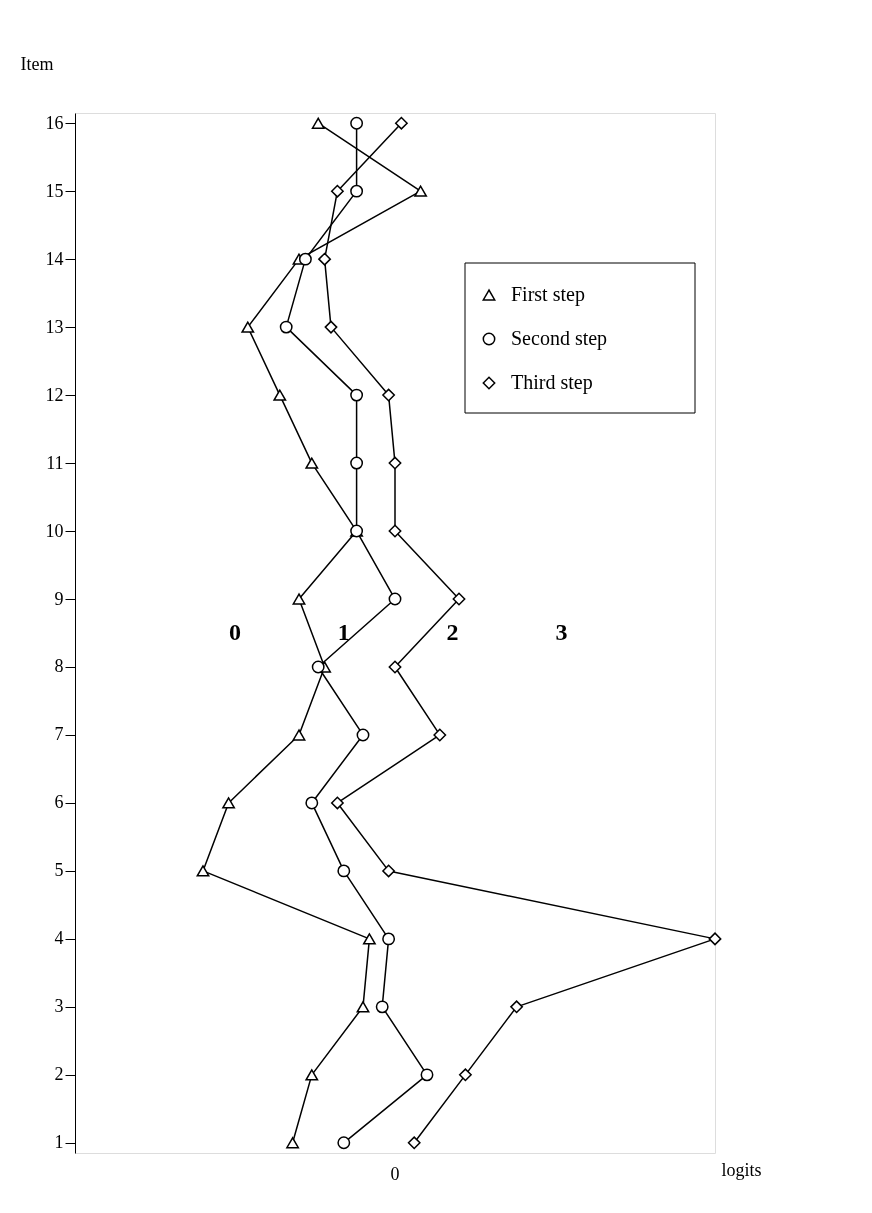 This screenshot has width=872, height=1213. I want to click on annotation: 2, so click(452, 632).